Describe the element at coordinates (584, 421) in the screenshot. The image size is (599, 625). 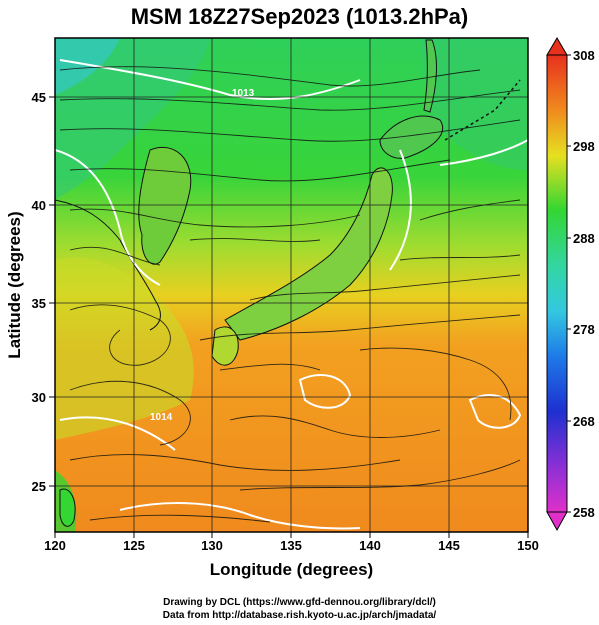
I see `colorbar-label: 268` at that location.